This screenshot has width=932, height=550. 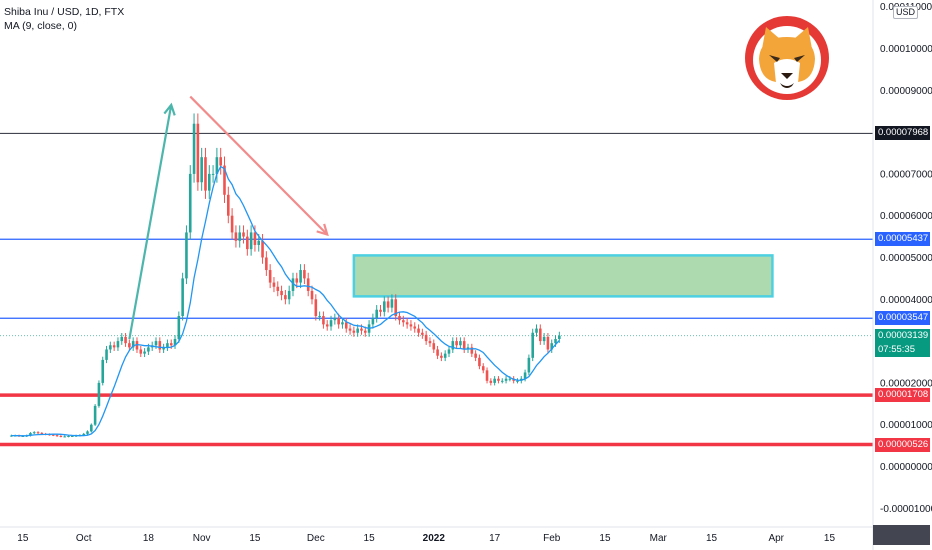 What do you see at coordinates (659, 538) in the screenshot?
I see `x-tick-label: Mar` at bounding box center [659, 538].